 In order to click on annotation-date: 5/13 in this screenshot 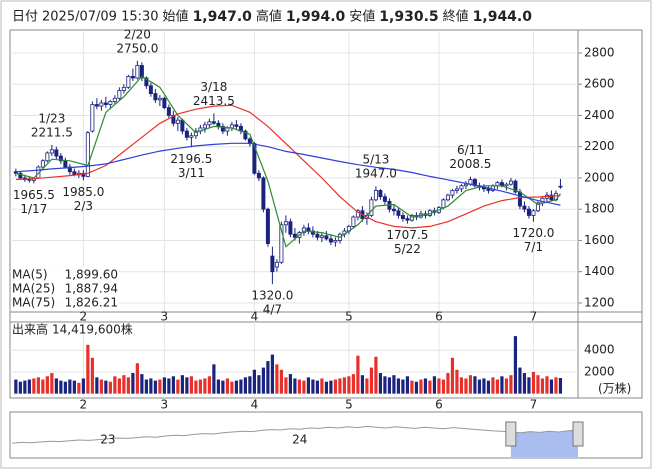, I will do `click(375, 160)`.